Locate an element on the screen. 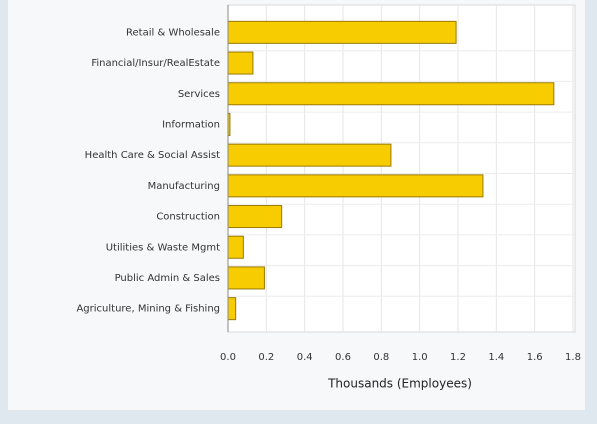 The image size is (597, 424). y-tick-label: Public Admin & Sales is located at coordinates (167, 278).